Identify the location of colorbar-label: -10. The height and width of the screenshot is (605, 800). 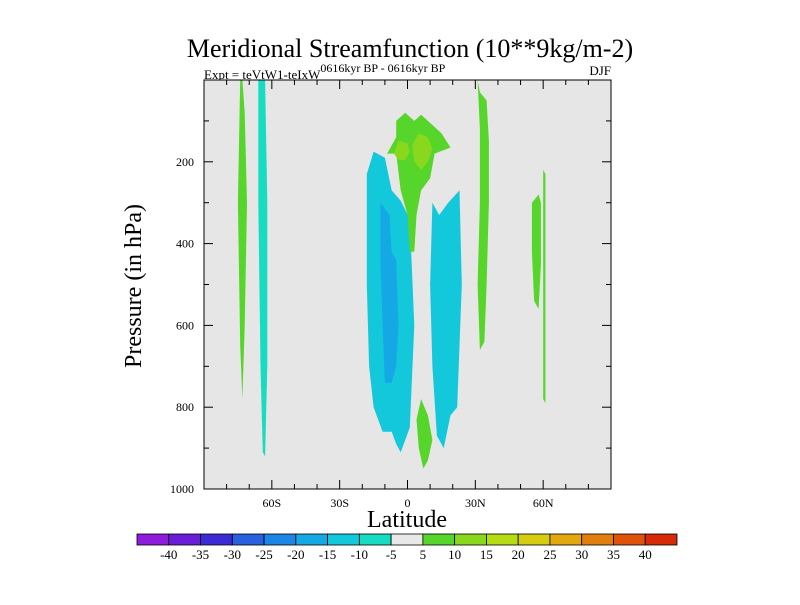
(359, 554).